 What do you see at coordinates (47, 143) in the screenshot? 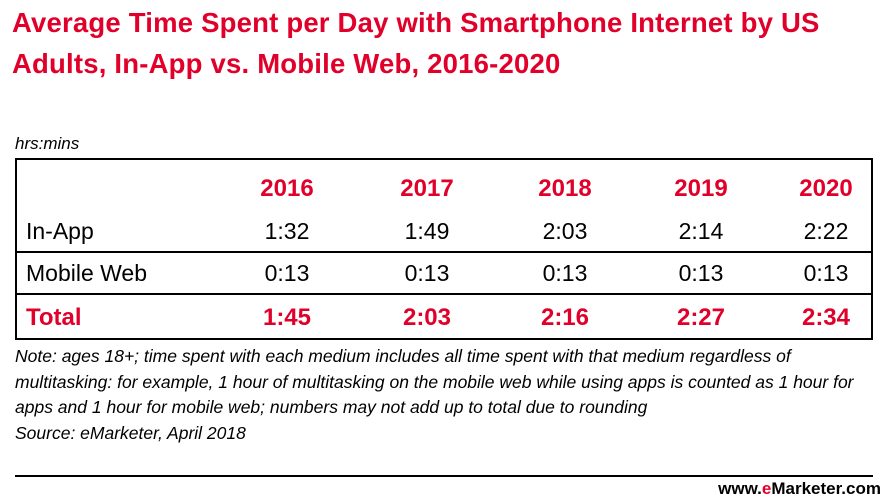
I see `unit-label: hrs:mins` at bounding box center [47, 143].